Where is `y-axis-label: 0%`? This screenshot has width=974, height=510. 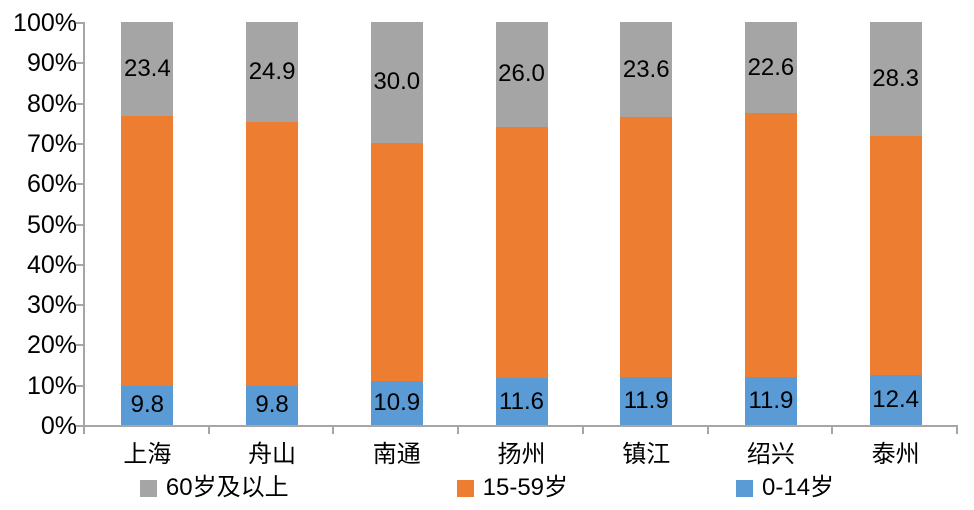 y-axis-label: 0% is located at coordinates (58, 426).